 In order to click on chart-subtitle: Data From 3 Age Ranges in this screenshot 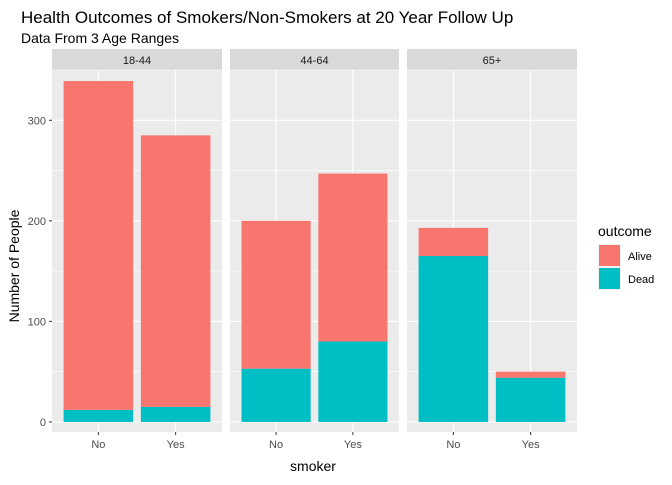, I will do `click(100, 38)`.